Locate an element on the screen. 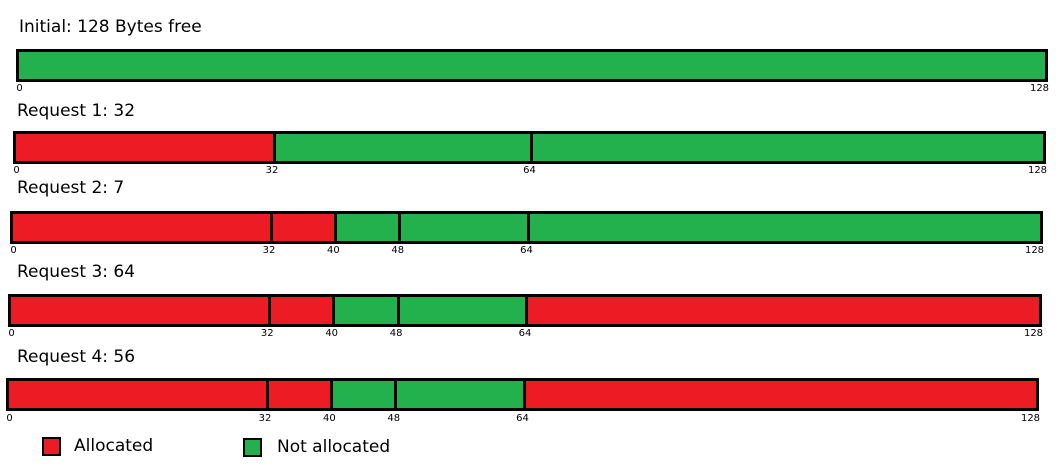 The image size is (1061, 470). legend-swatch-allocated is located at coordinates (51, 446).